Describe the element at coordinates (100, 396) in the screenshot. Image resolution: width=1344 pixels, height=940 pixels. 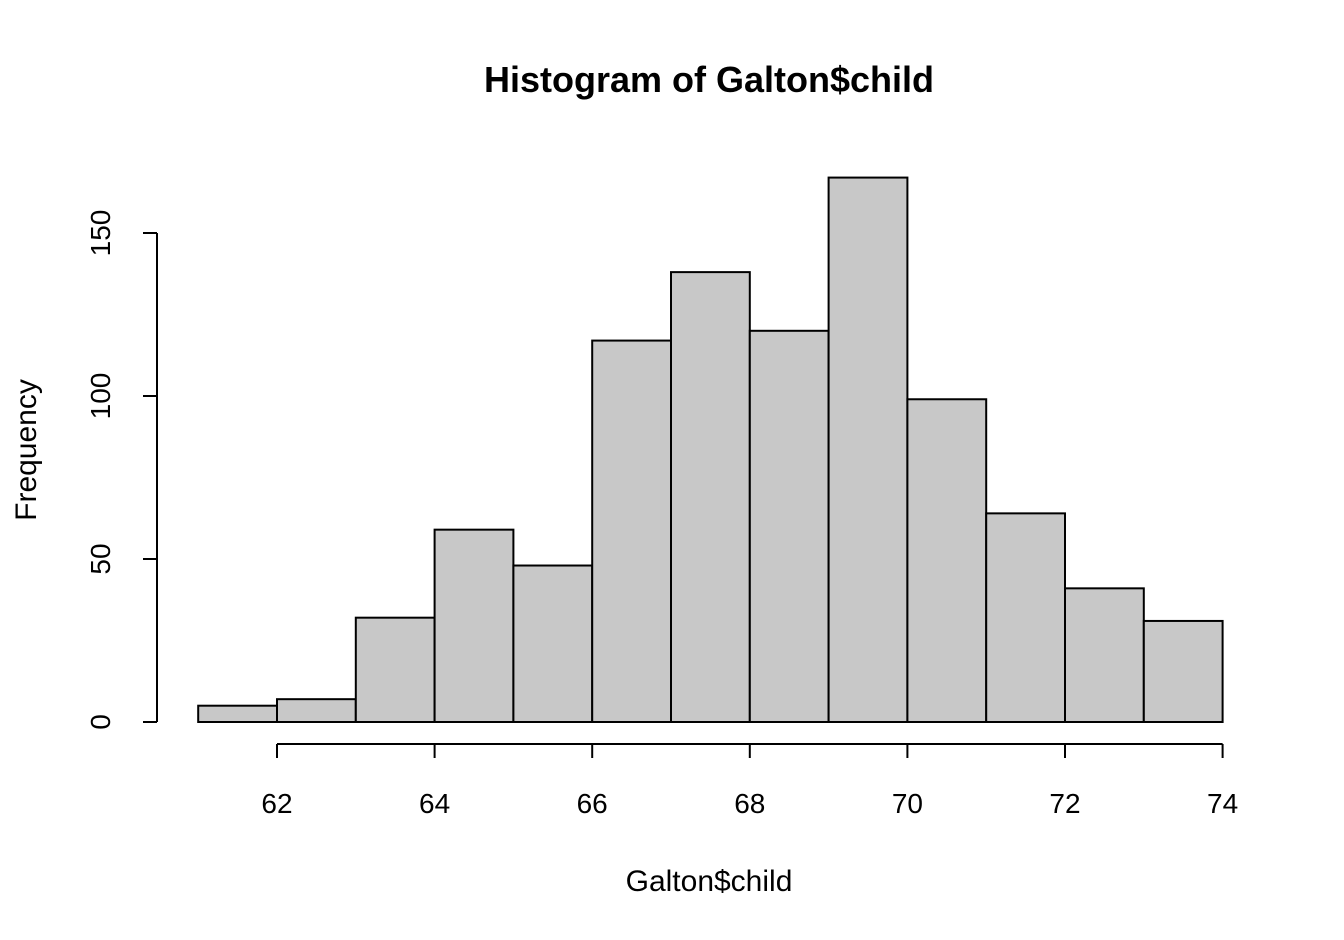
I see `y-tick-label: 100` at that location.